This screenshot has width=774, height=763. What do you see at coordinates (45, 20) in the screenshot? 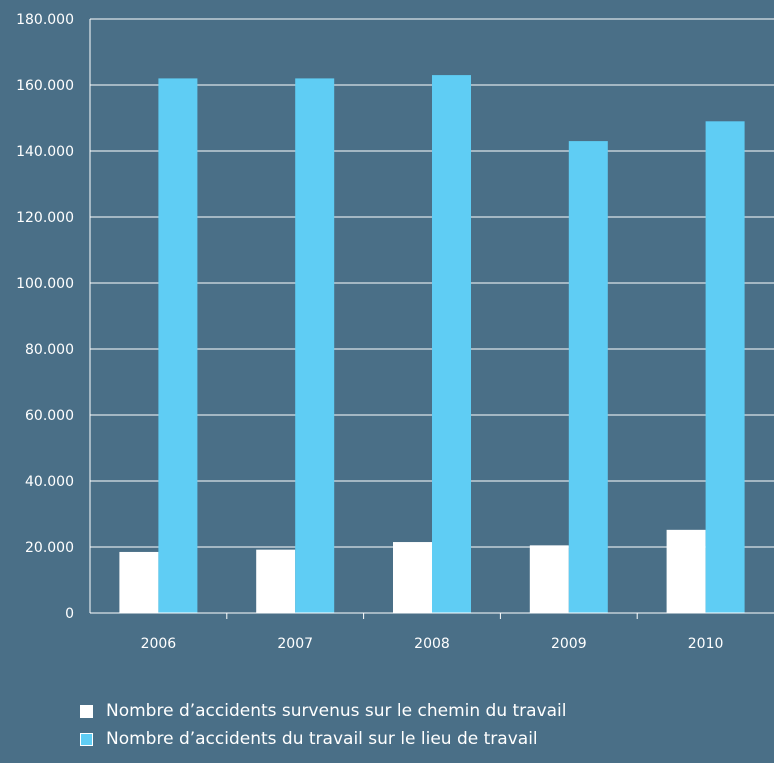
I see `y-tick-label: 180.000` at bounding box center [45, 20].